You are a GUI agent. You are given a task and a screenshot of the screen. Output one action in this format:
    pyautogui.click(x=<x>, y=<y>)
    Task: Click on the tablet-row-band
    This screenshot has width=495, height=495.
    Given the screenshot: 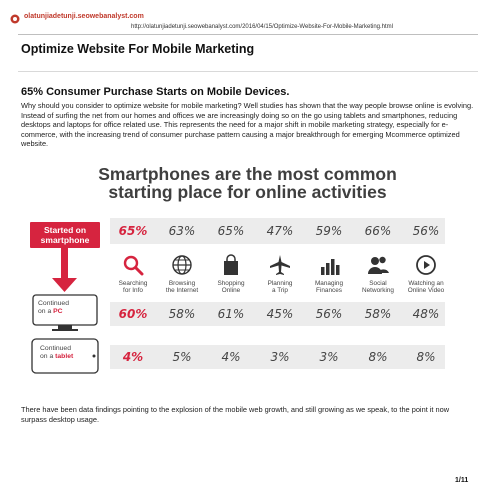 What is the action you would take?
    pyautogui.click(x=277, y=357)
    